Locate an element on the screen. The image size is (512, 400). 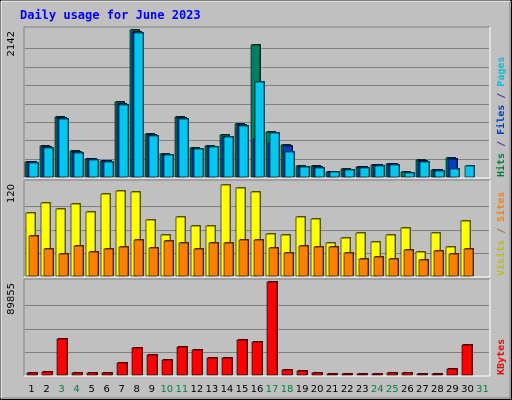
x-tick-label: 6 is located at coordinates (106, 389).